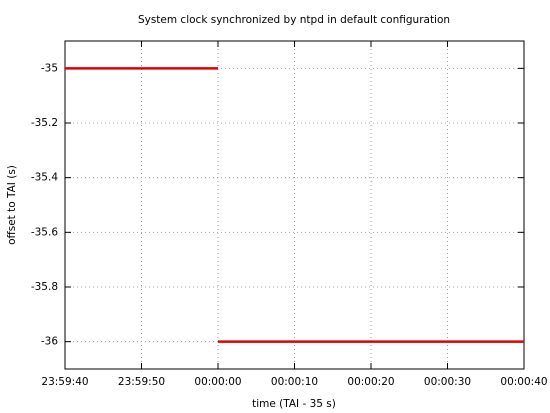 The height and width of the screenshot is (413, 550). I want to click on x-tick-label: 23:59:50, so click(141, 382).